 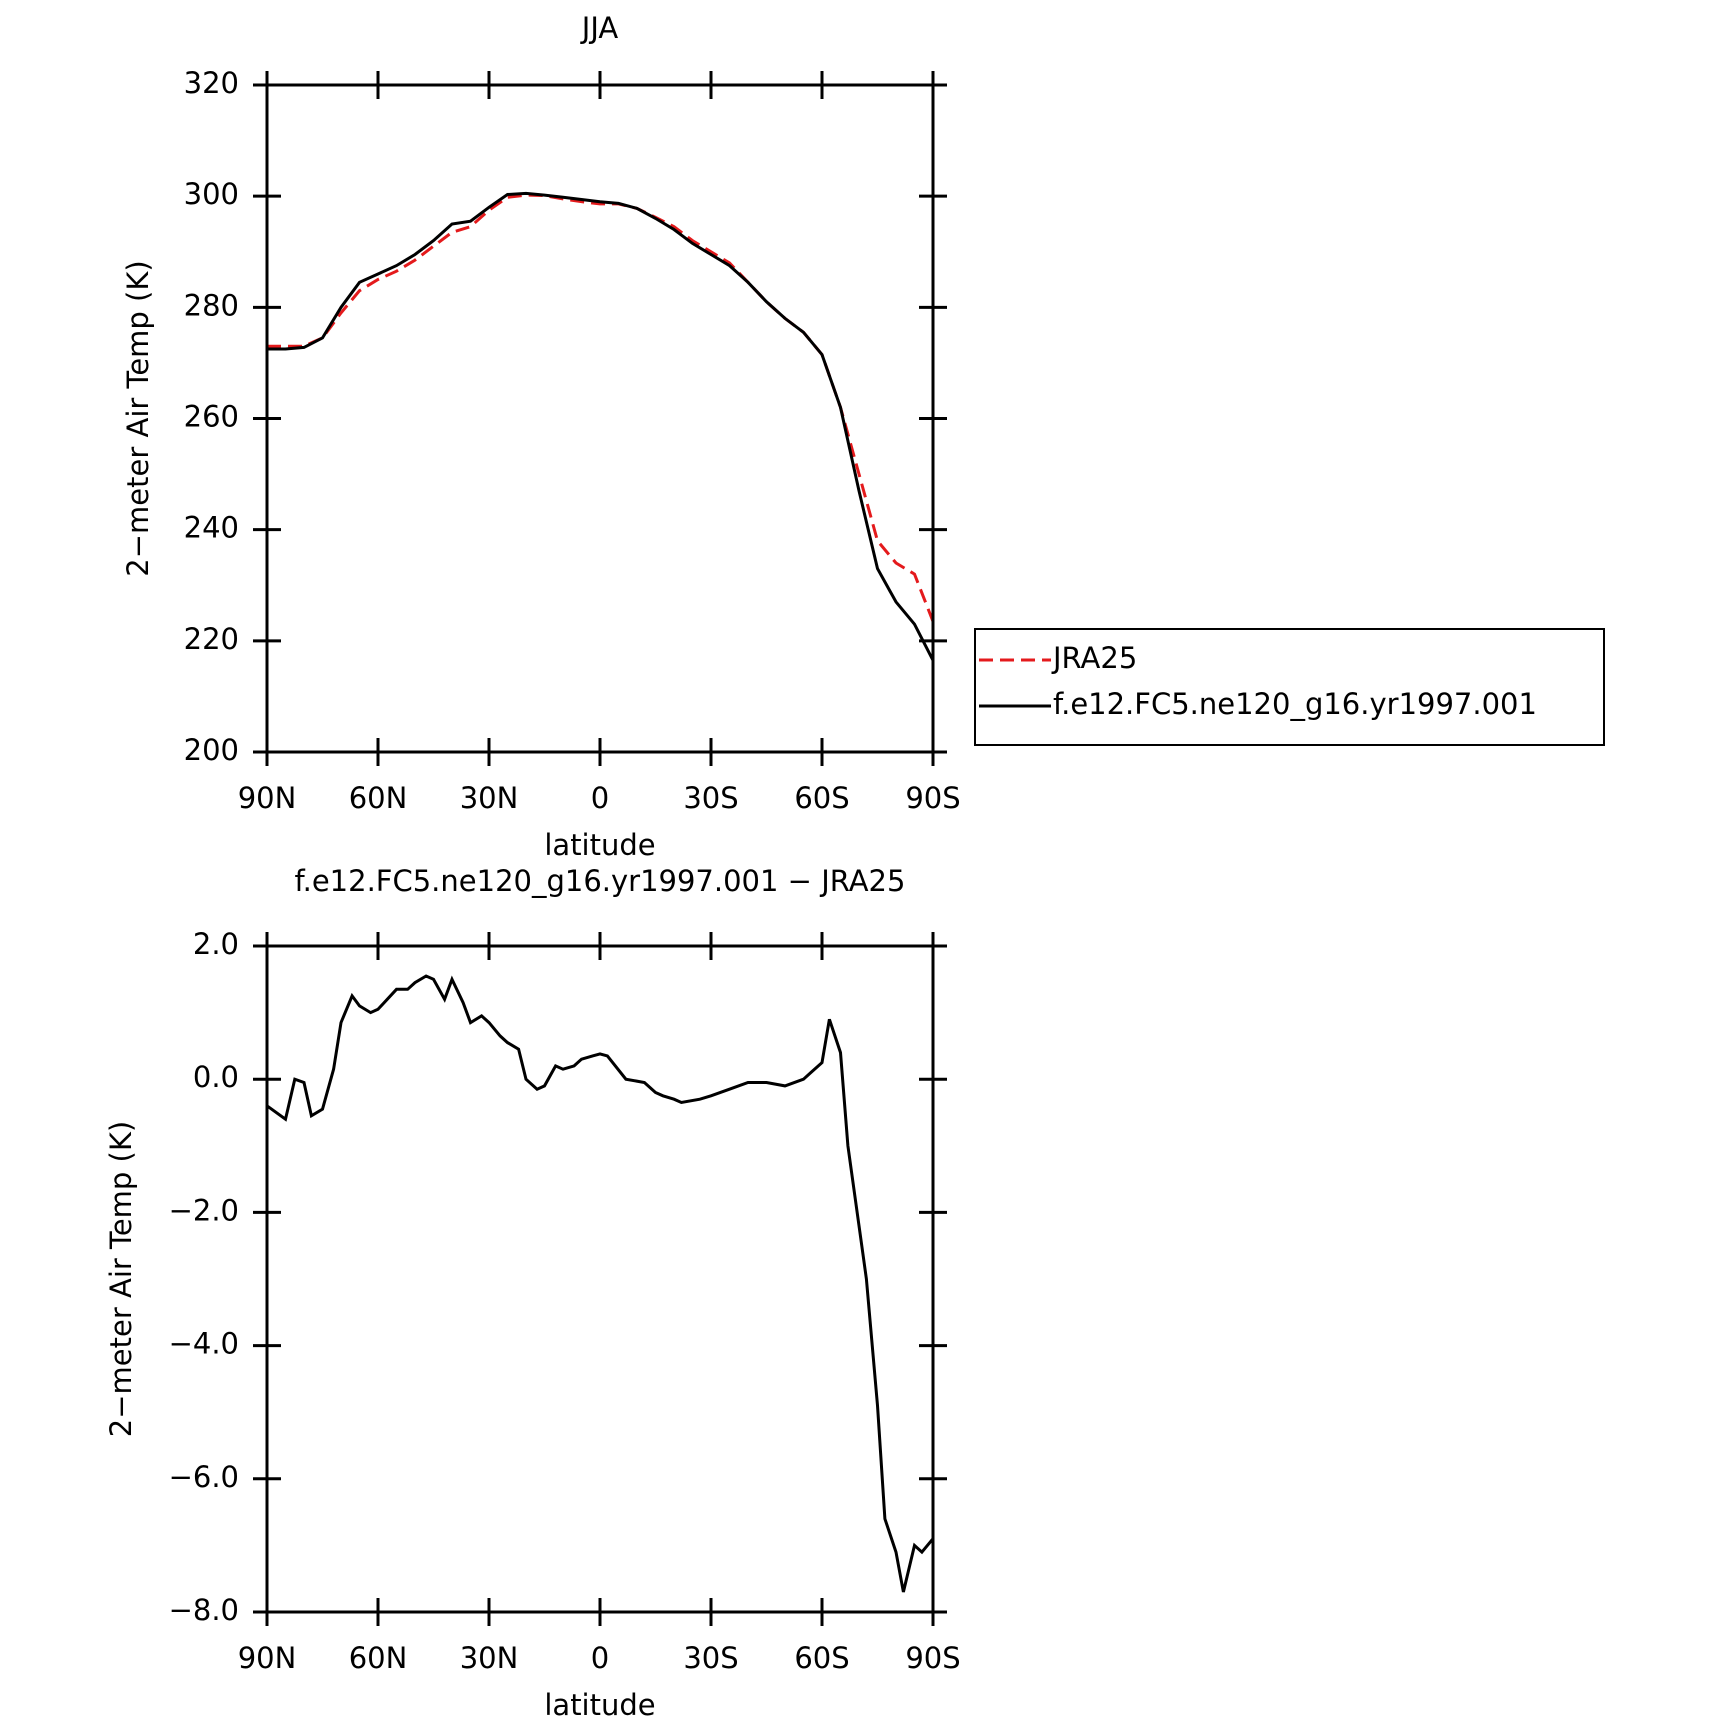 I want to click on y-tick-label: 220, so click(x=211, y=639).